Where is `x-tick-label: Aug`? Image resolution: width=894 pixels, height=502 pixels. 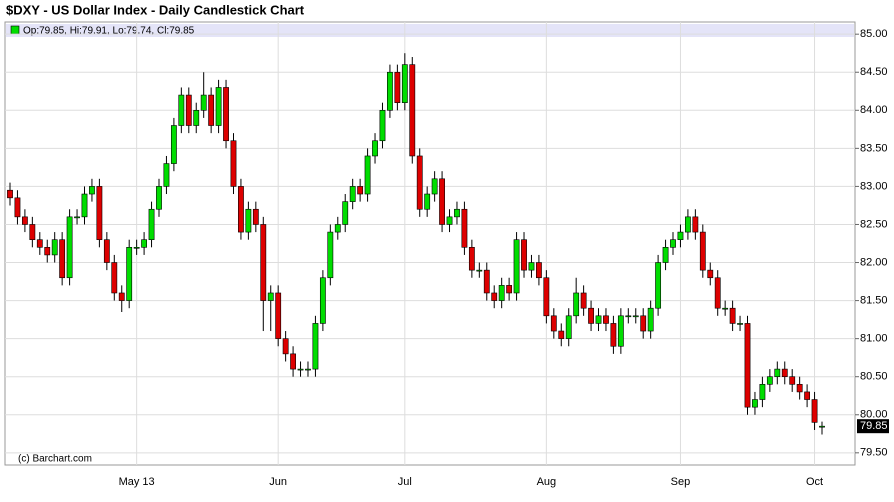 x-tick-label: Aug is located at coordinates (547, 482).